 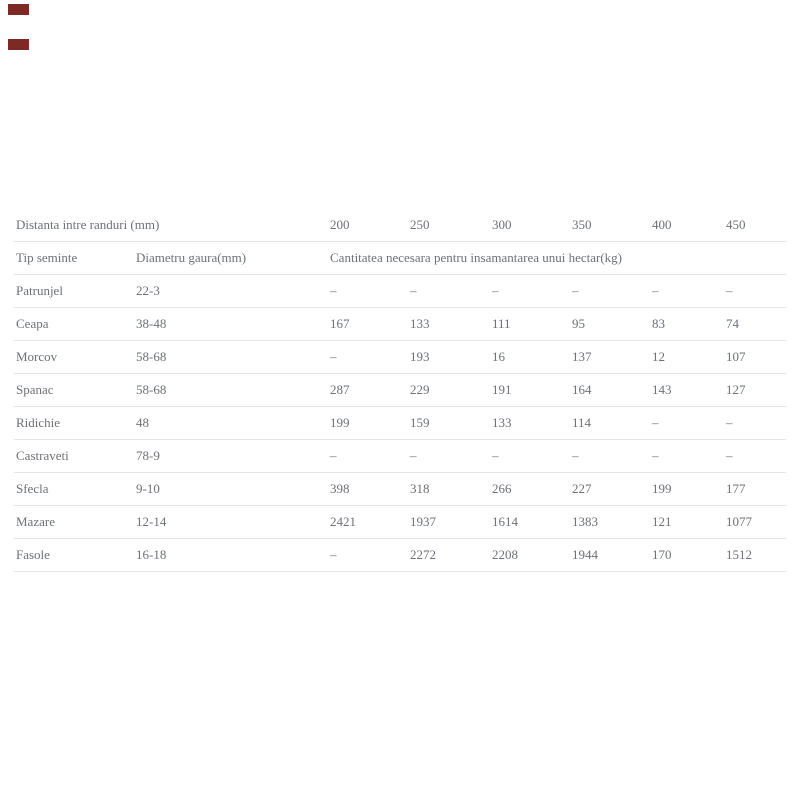 I want to click on cell-diameter: 38-48, so click(x=231, y=324).